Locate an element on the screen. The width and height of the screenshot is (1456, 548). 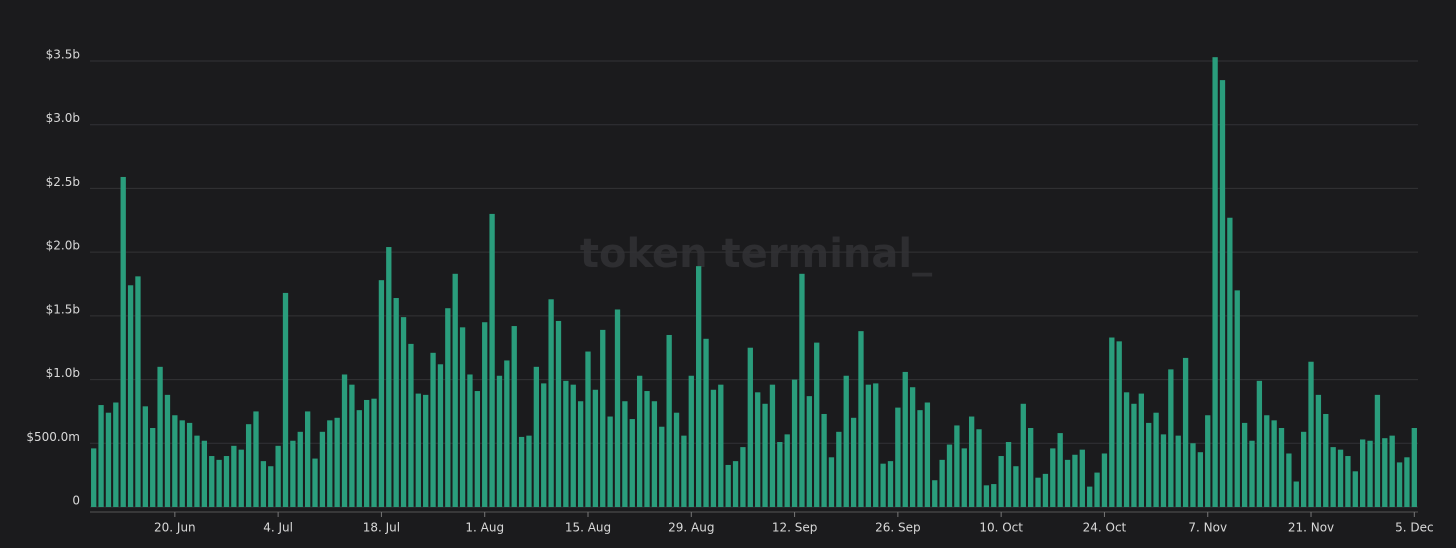
x-tick-label: 7. Nov is located at coordinates (1207, 528).